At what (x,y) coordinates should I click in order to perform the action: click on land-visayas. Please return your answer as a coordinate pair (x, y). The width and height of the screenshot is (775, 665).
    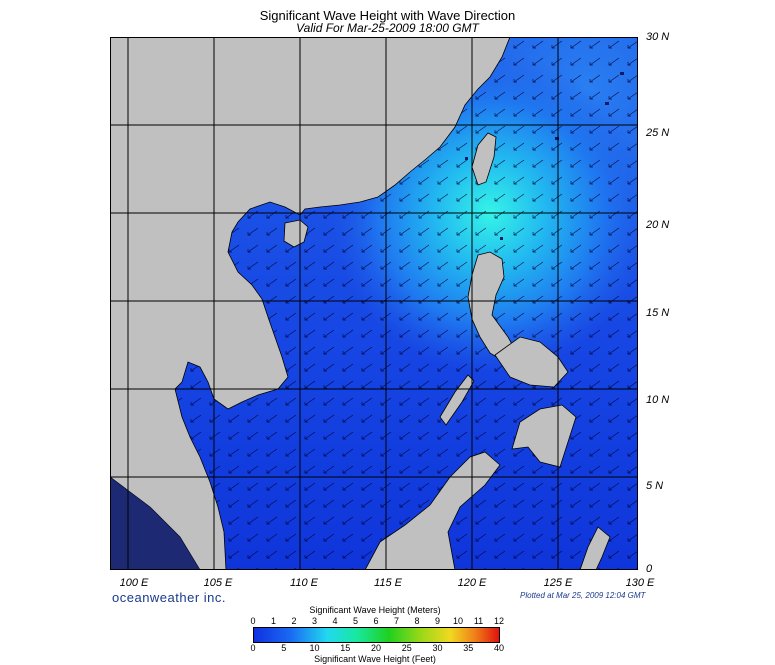
    Looking at the image, I should click on (531, 362).